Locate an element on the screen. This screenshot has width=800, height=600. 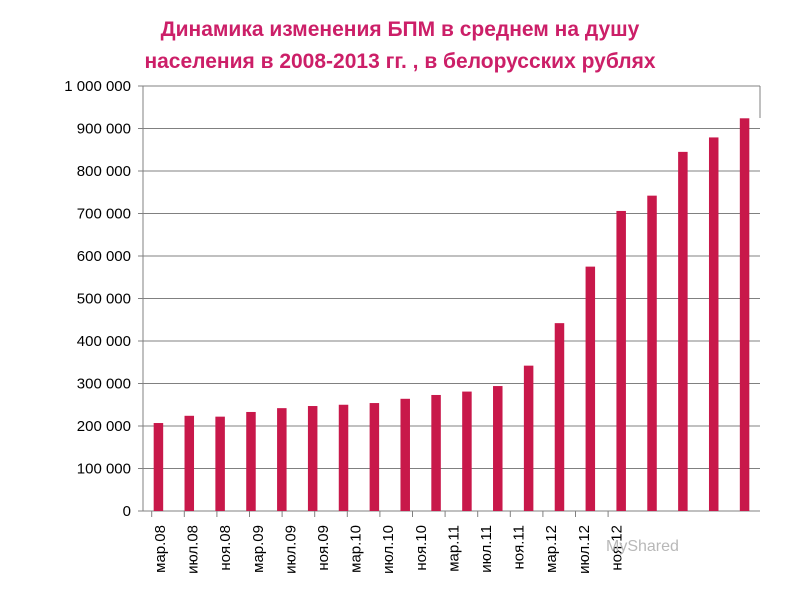
x-tick-label: июл.11 is located at coordinates (486, 549).